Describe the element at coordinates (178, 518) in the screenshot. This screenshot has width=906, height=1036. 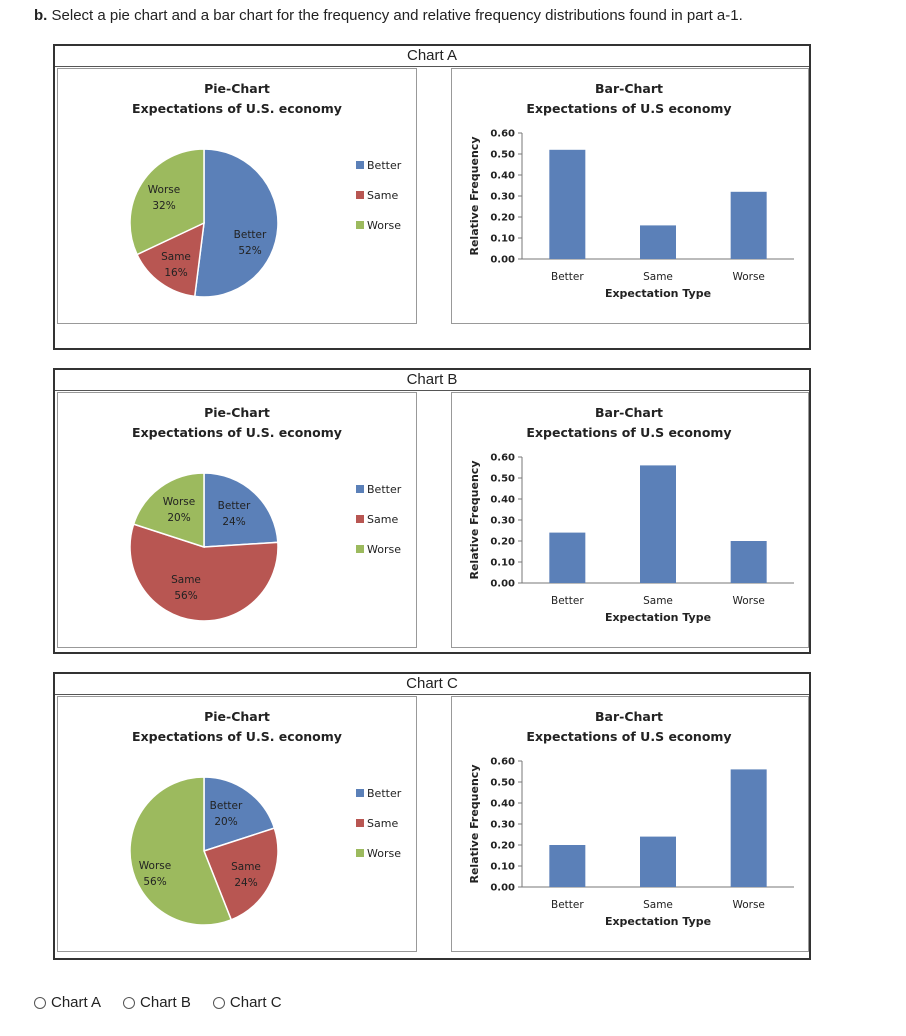
I see `pie-slice-percent: 20%` at that location.